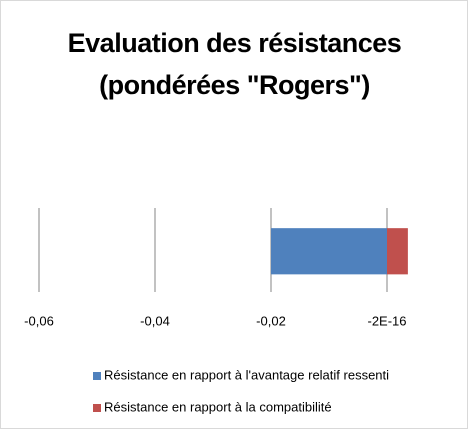 This screenshot has height=430, width=469. I want to click on legend-label: Résistance en rapport à la compatibilité, so click(218, 406).